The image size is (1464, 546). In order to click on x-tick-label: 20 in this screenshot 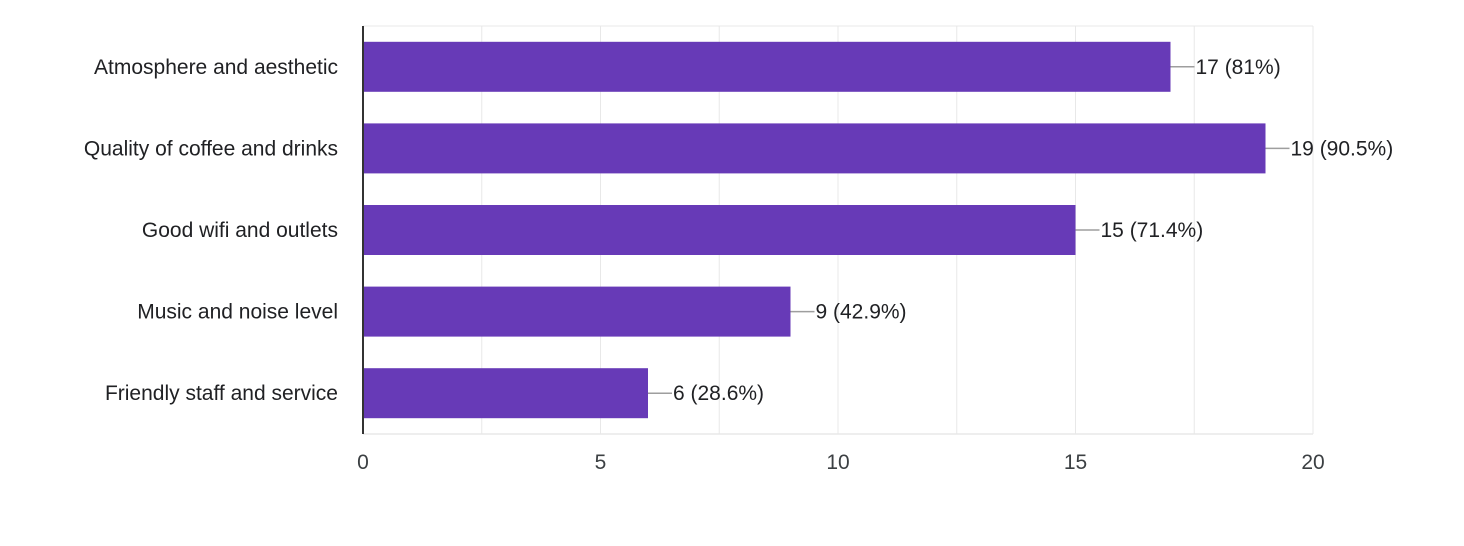, I will do `click(1312, 462)`.